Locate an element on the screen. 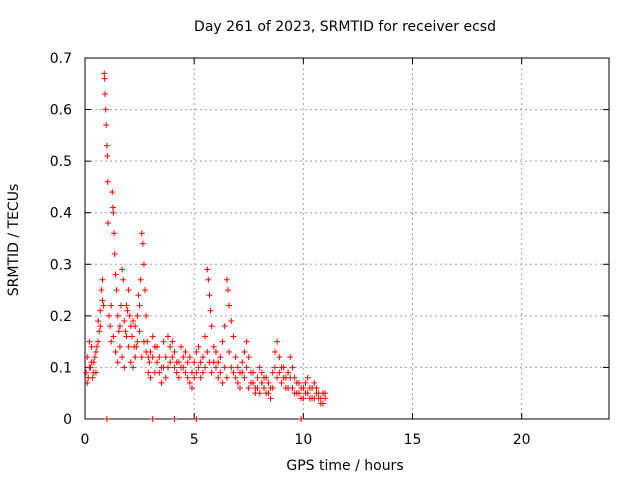 This screenshot has height=480, width=640. x-axis-label: GPS time / hours is located at coordinates (344, 466).